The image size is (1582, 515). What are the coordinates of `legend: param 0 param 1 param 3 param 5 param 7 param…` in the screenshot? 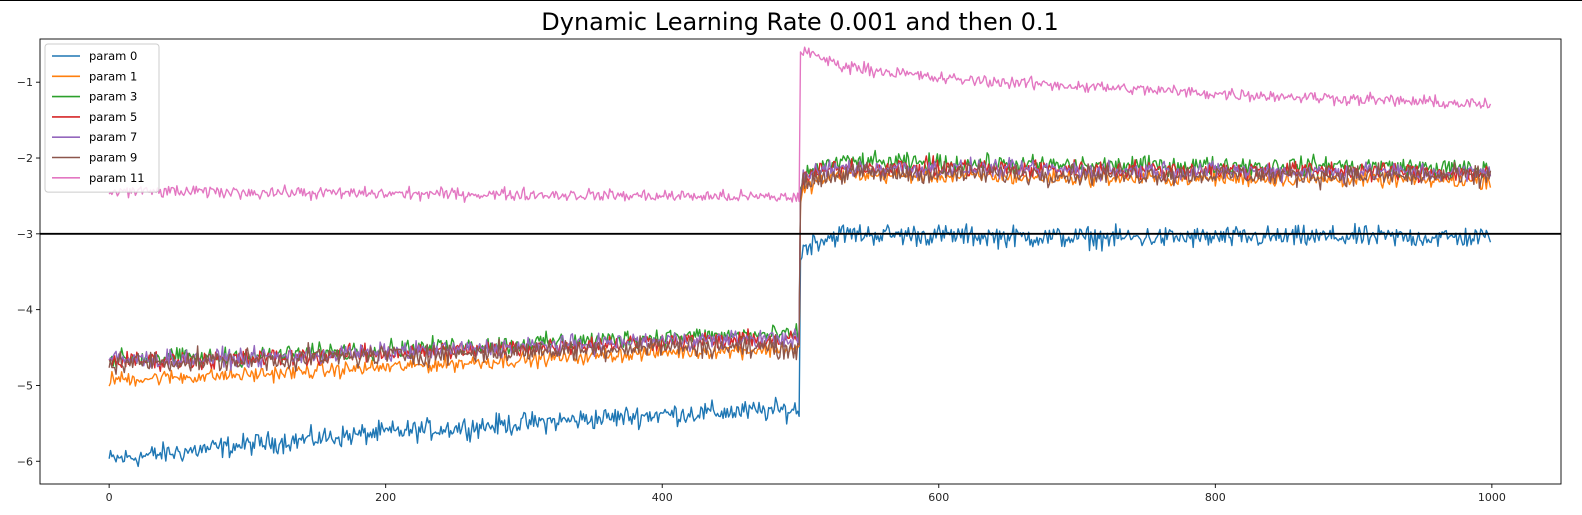 It's located at (102, 118).